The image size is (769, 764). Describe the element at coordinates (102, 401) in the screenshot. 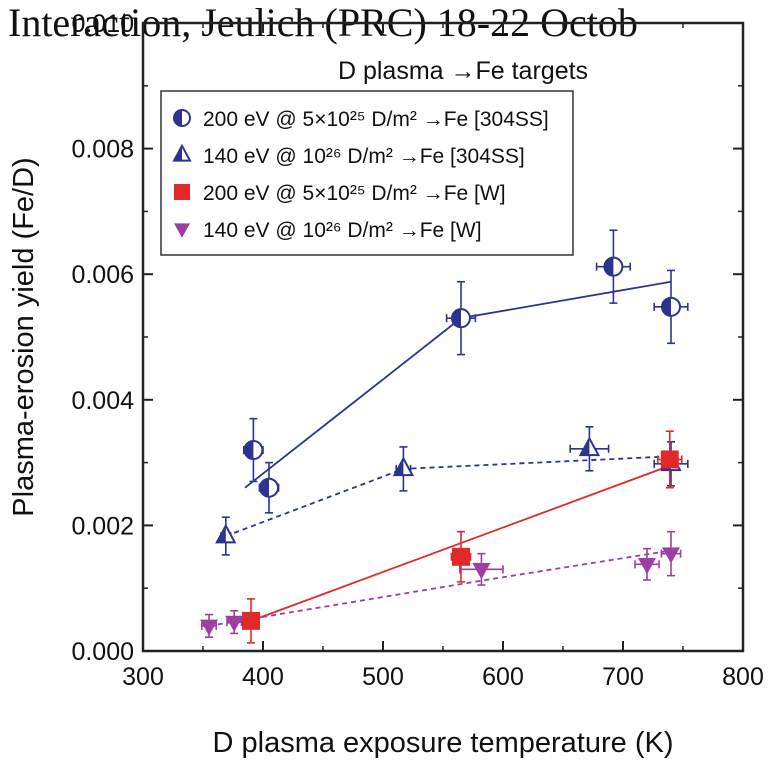

I see `y-tick-label: 0.004` at that location.